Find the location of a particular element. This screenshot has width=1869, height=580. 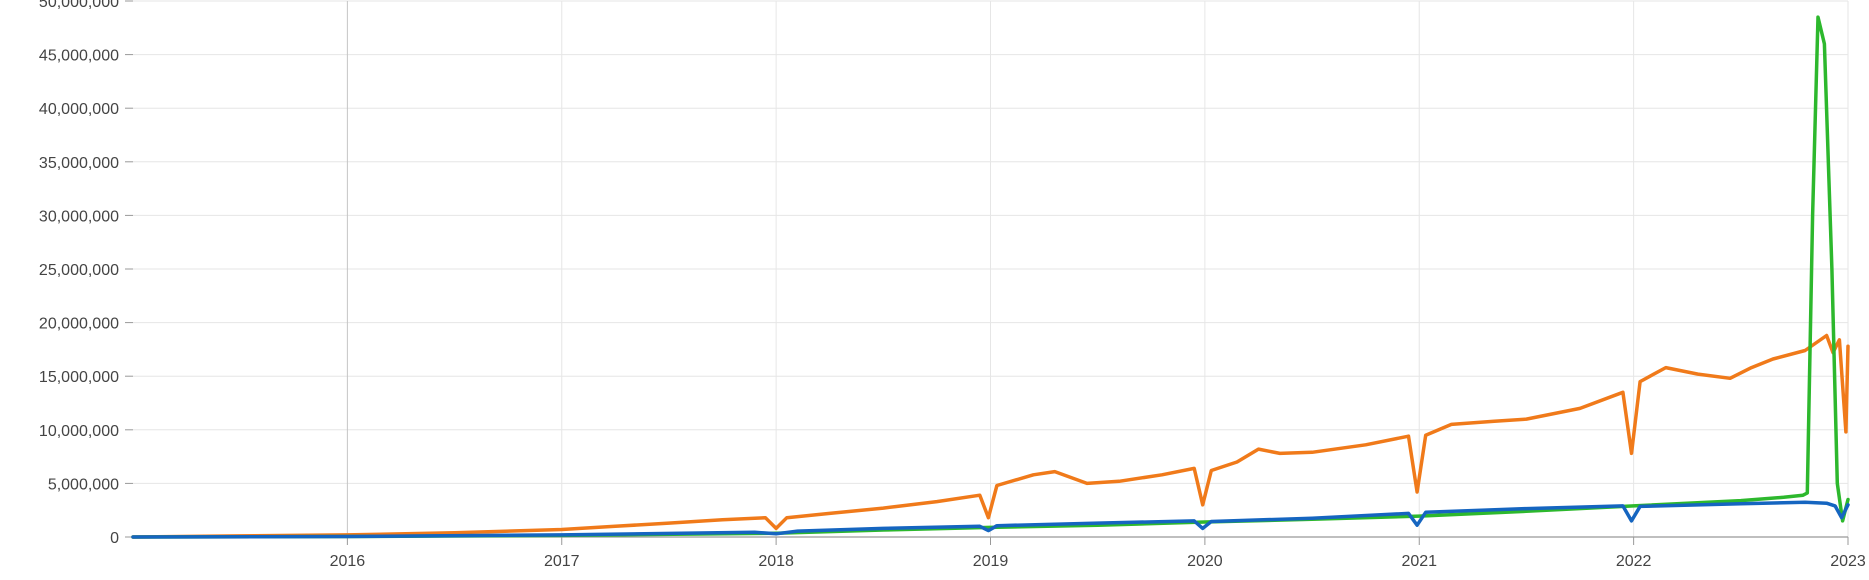

y-tick-label: 45,000,000 is located at coordinates (79, 56).